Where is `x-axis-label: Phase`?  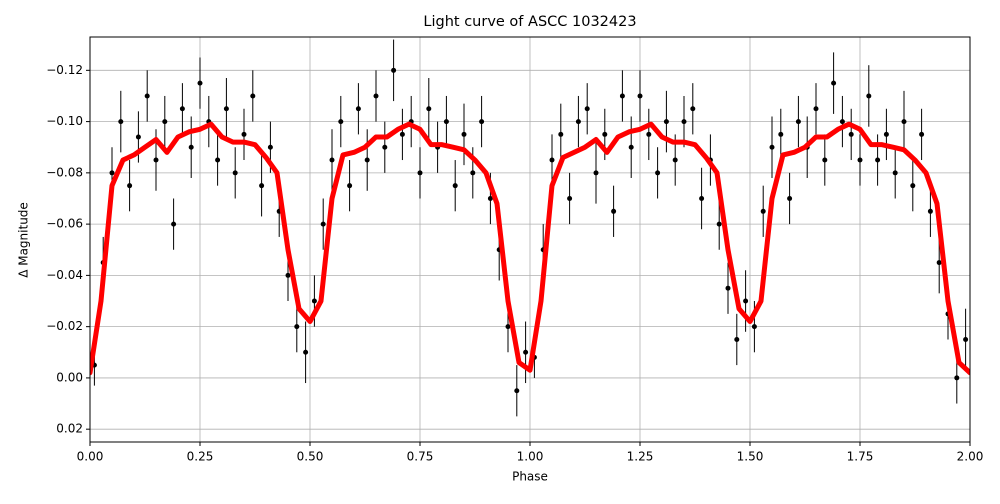
x-axis-label: Phase is located at coordinates (530, 477).